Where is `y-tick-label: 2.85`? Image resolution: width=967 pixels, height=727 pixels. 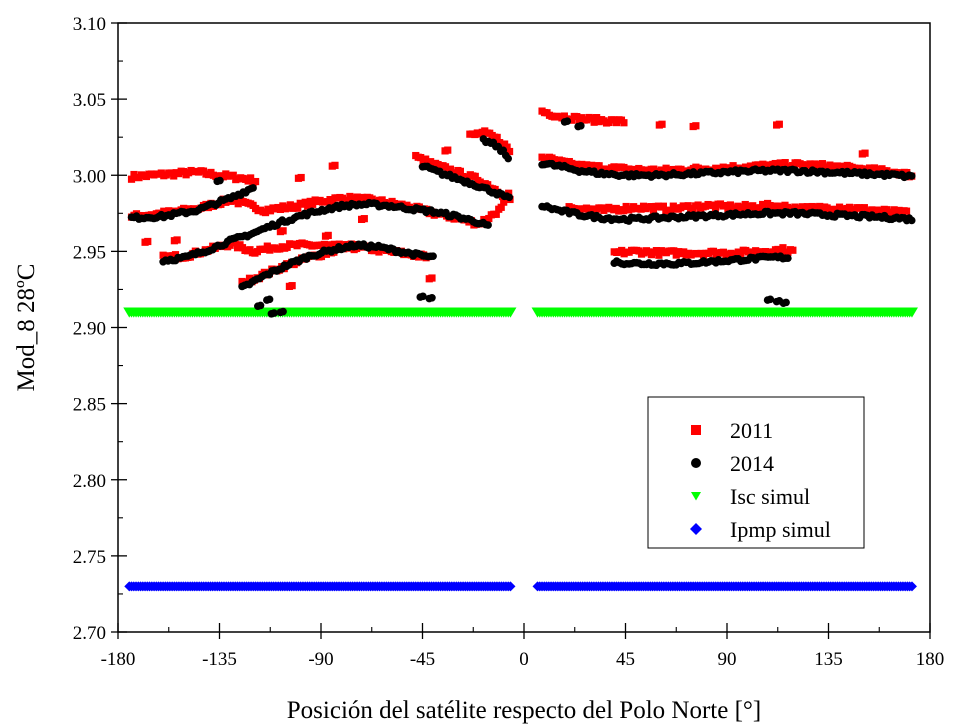 y-tick-label: 2.85 is located at coordinates (89, 405).